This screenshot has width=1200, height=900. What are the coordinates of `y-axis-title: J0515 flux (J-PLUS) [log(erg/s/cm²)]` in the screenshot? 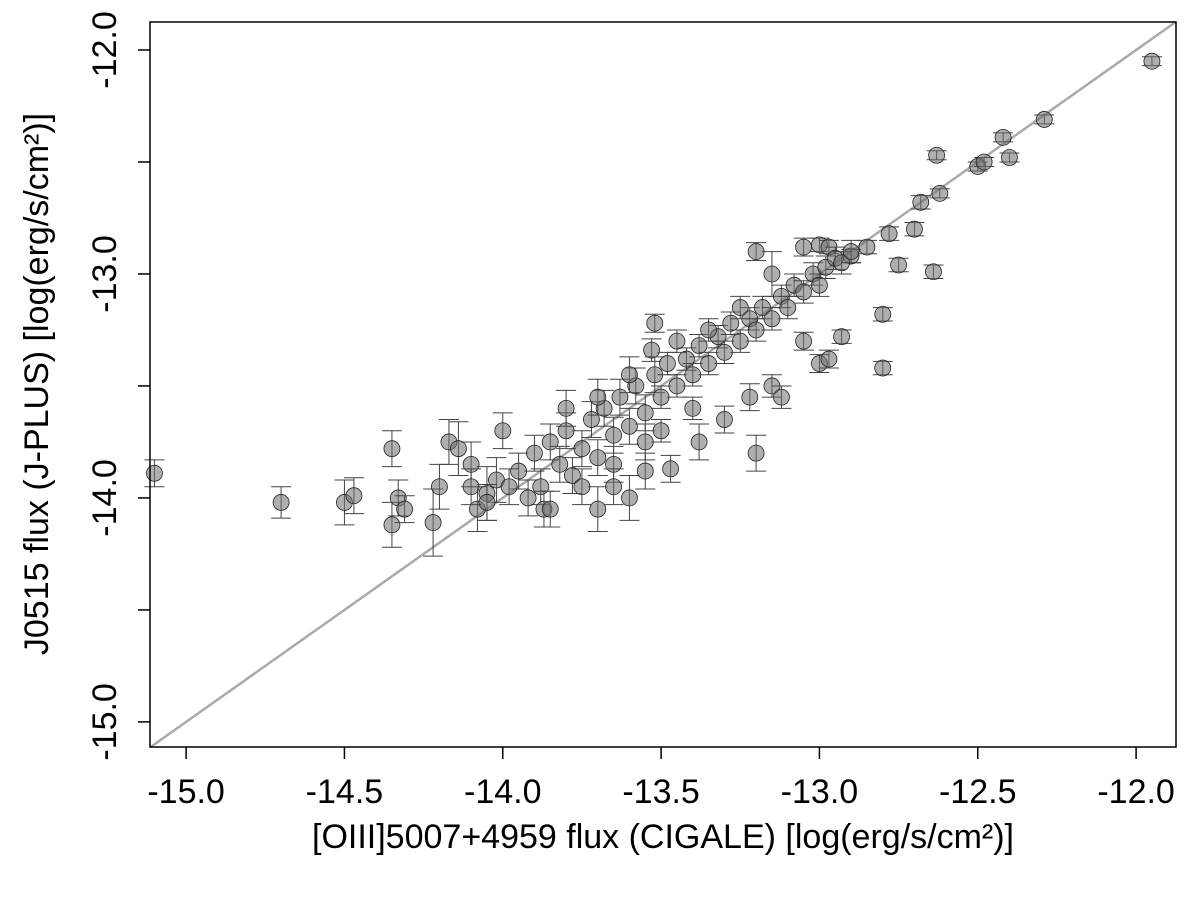 It's located at (37, 384).